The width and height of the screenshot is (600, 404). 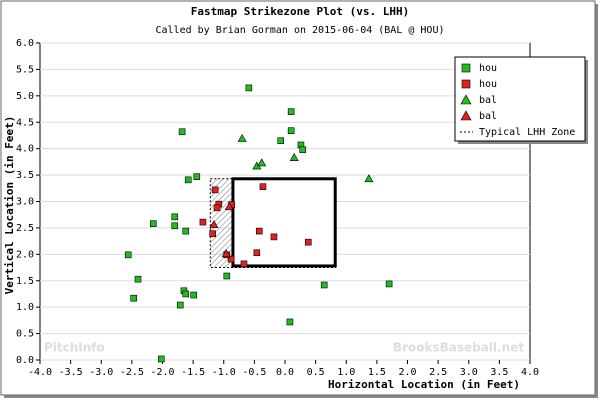 What do you see at coordinates (458, 348) in the screenshot?
I see `watermark: BrooksBaseball.net` at bounding box center [458, 348].